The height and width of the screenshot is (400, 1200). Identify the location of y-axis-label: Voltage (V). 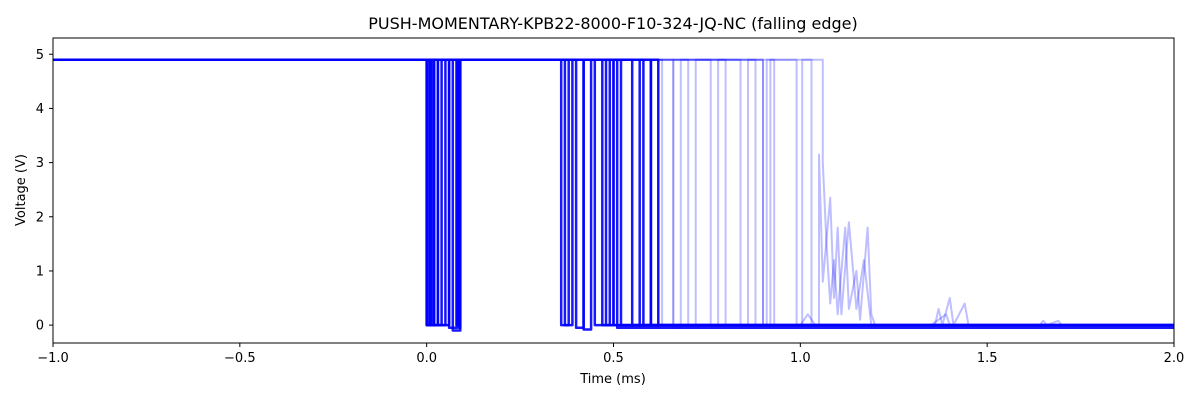
(21, 190).